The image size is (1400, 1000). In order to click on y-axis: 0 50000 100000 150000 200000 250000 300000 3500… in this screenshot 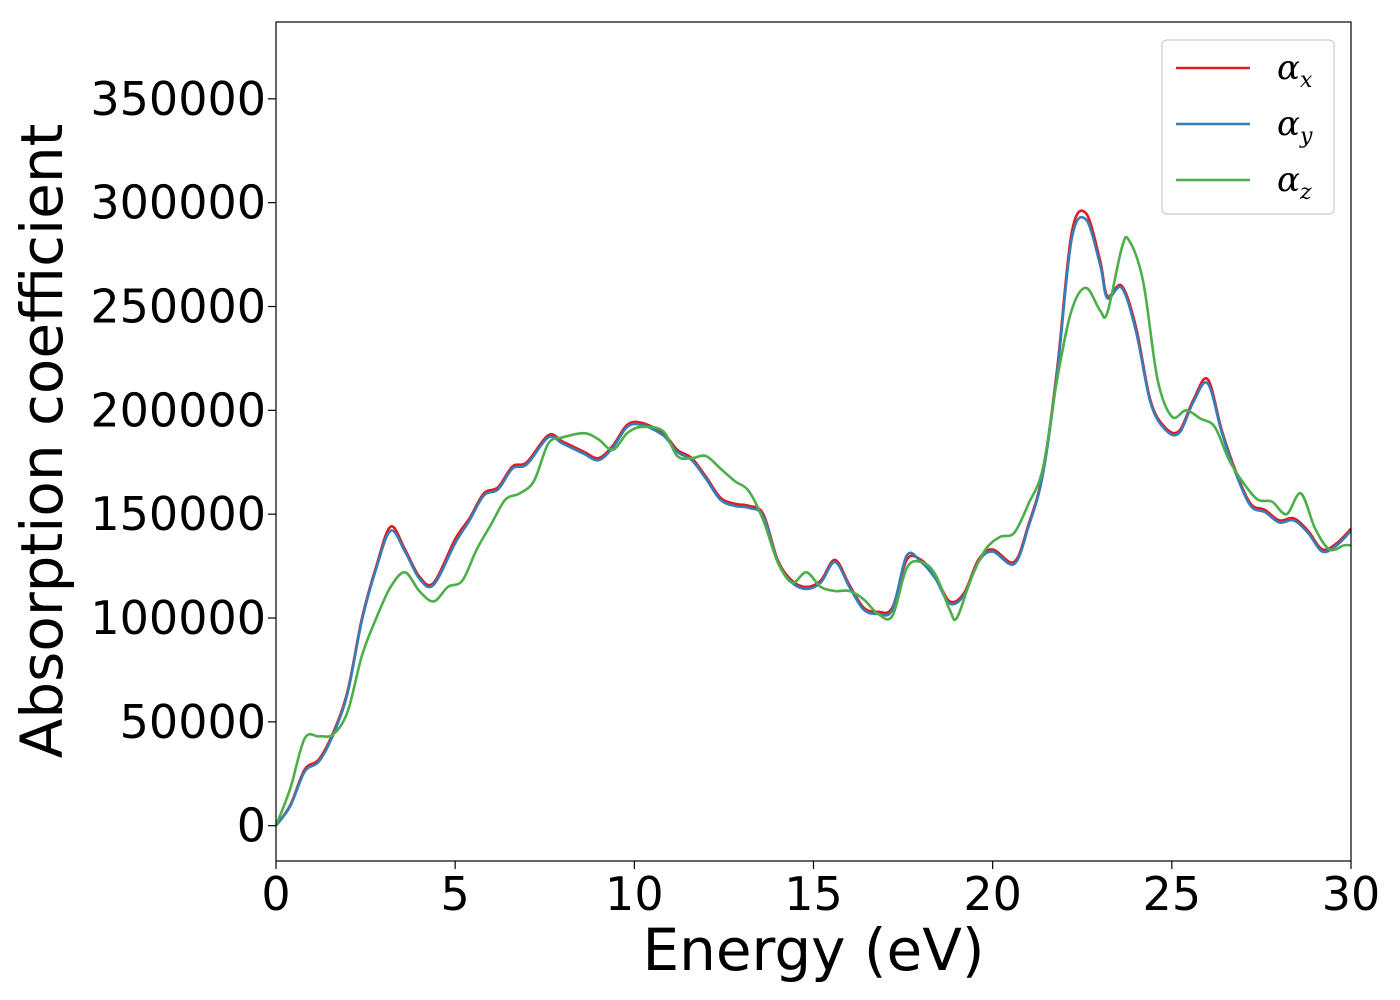, I will do `click(183, 462)`.